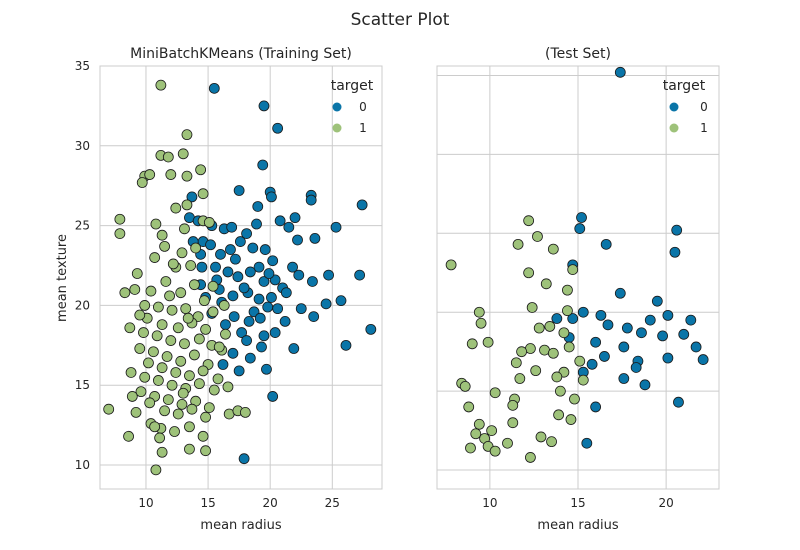 This screenshot has width=800, height=550. What do you see at coordinates (82, 465) in the screenshot?
I see `y-tick-label: 10` at bounding box center [82, 465].